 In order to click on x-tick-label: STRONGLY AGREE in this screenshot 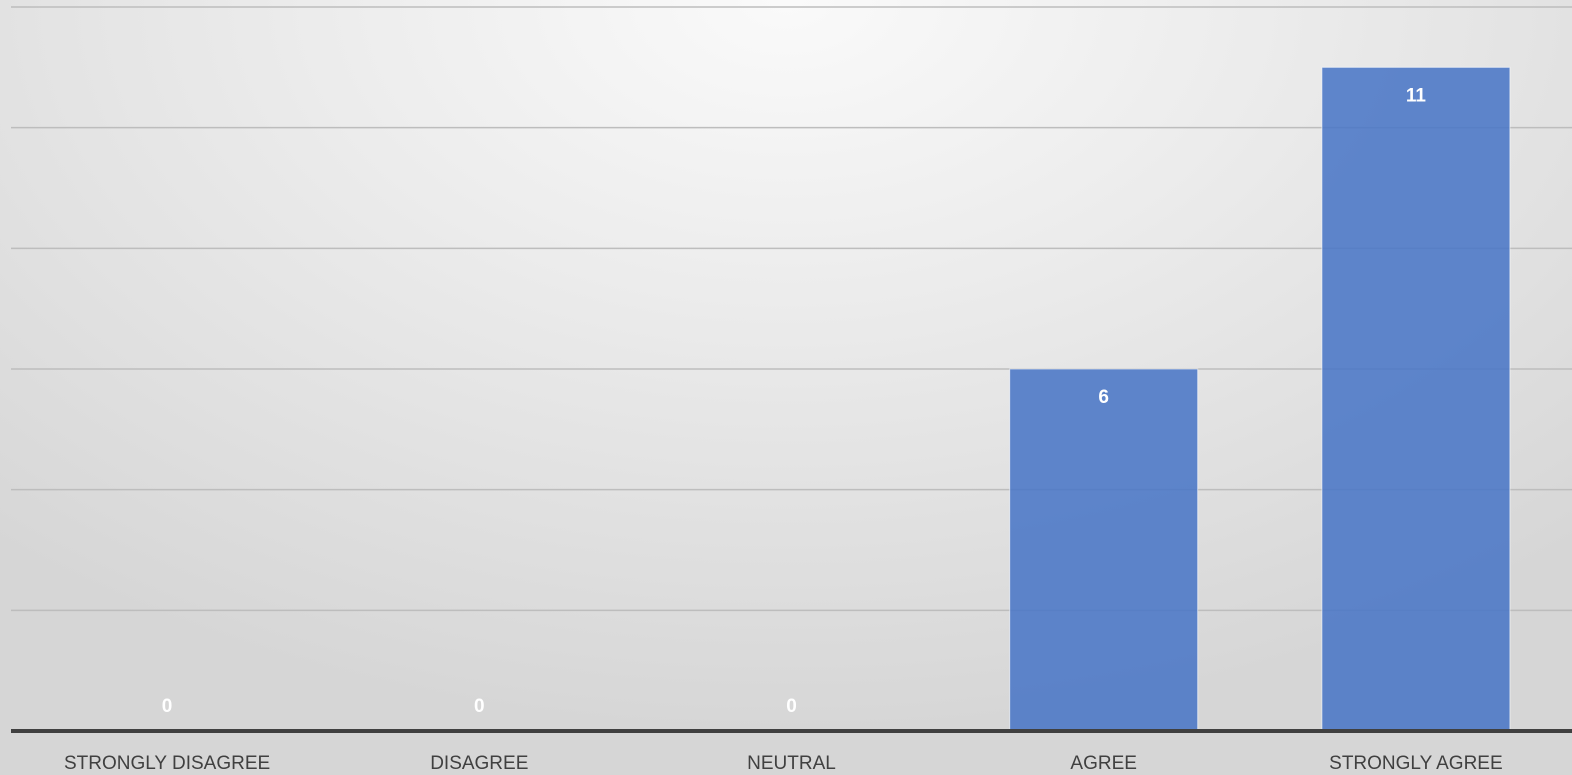, I will do `click(1416, 763)`.